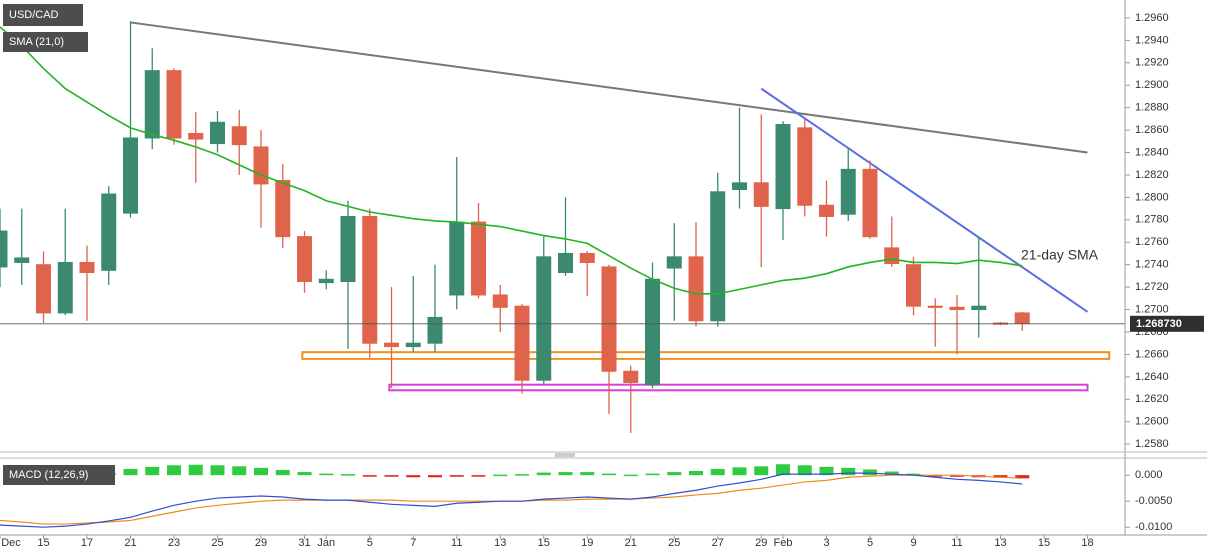  I want to click on x-tick-label: 17, so click(87, 543).